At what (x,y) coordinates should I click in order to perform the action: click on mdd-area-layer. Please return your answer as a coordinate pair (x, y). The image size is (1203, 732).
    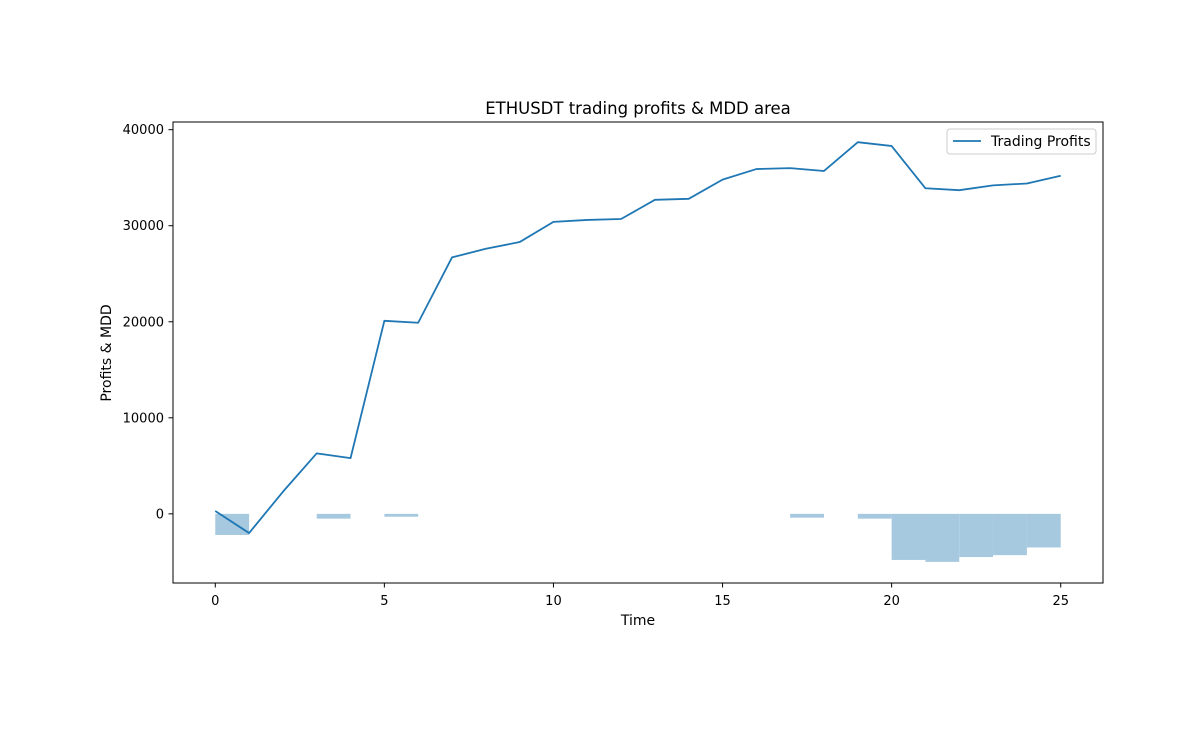
    Looking at the image, I should click on (637, 538).